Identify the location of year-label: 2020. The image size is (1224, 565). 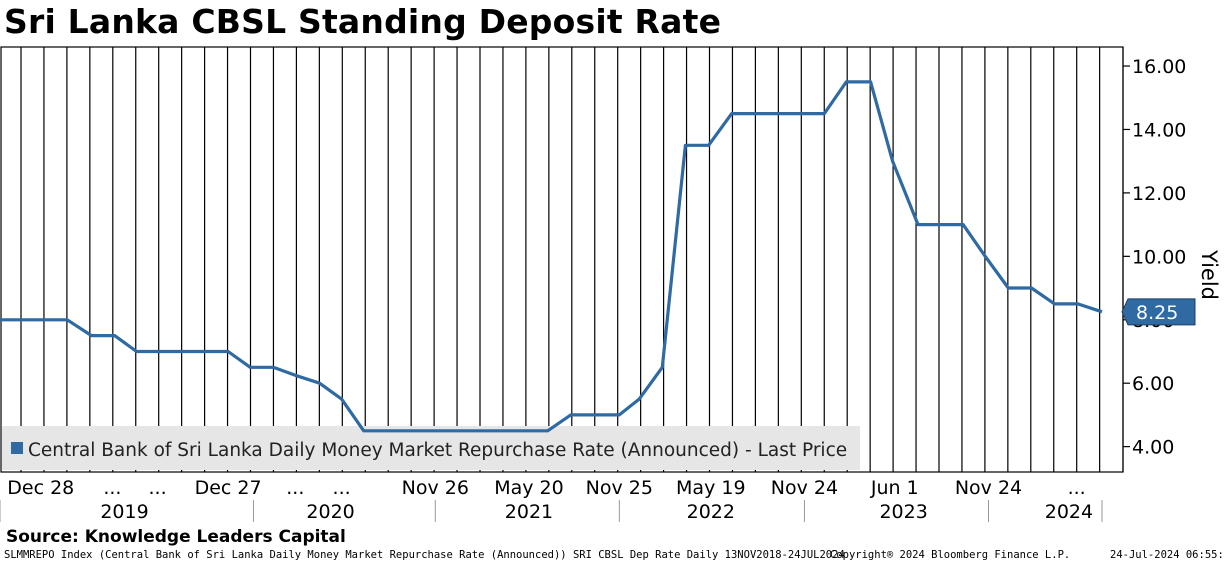
(330, 512).